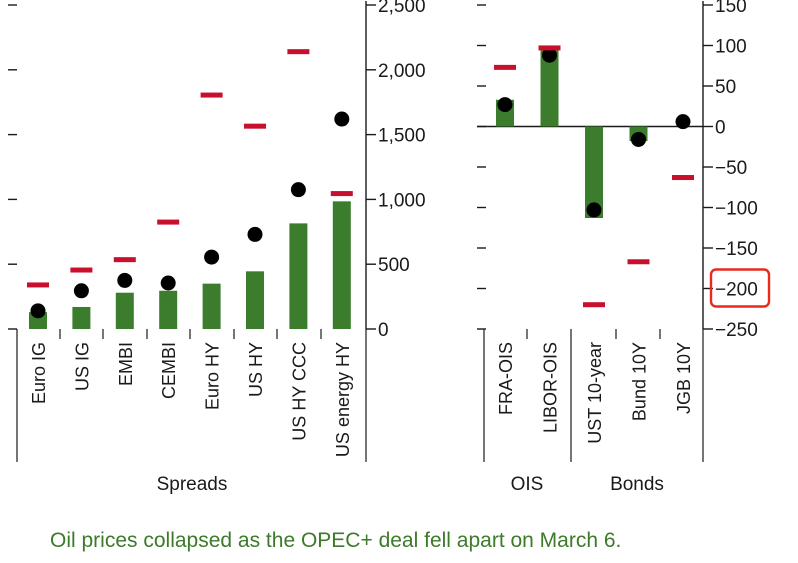  What do you see at coordinates (124, 260) in the screenshot?
I see `dash-embi` at bounding box center [124, 260].